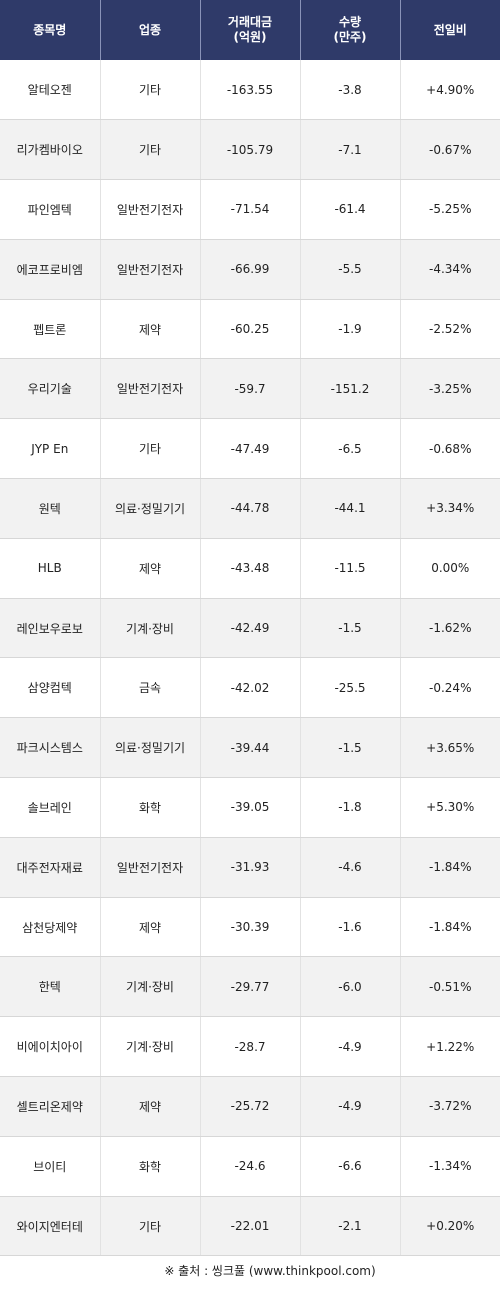 The image size is (500, 1312). Describe the element at coordinates (150, 30) in the screenshot. I see `header-sector: 업종` at that location.